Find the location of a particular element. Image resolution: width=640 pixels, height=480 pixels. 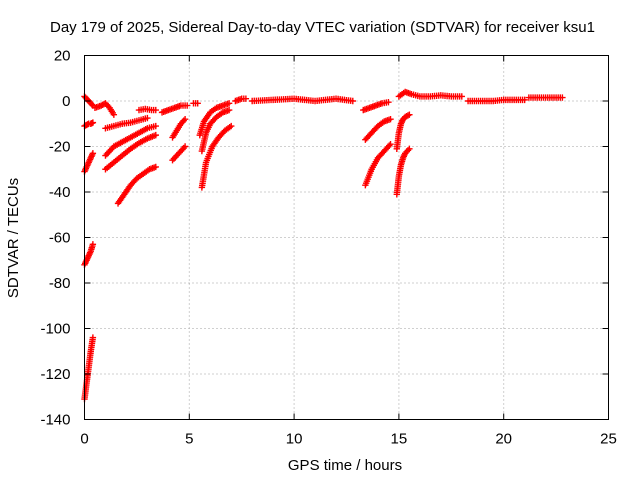

x-tick-label: 5 is located at coordinates (189, 439).